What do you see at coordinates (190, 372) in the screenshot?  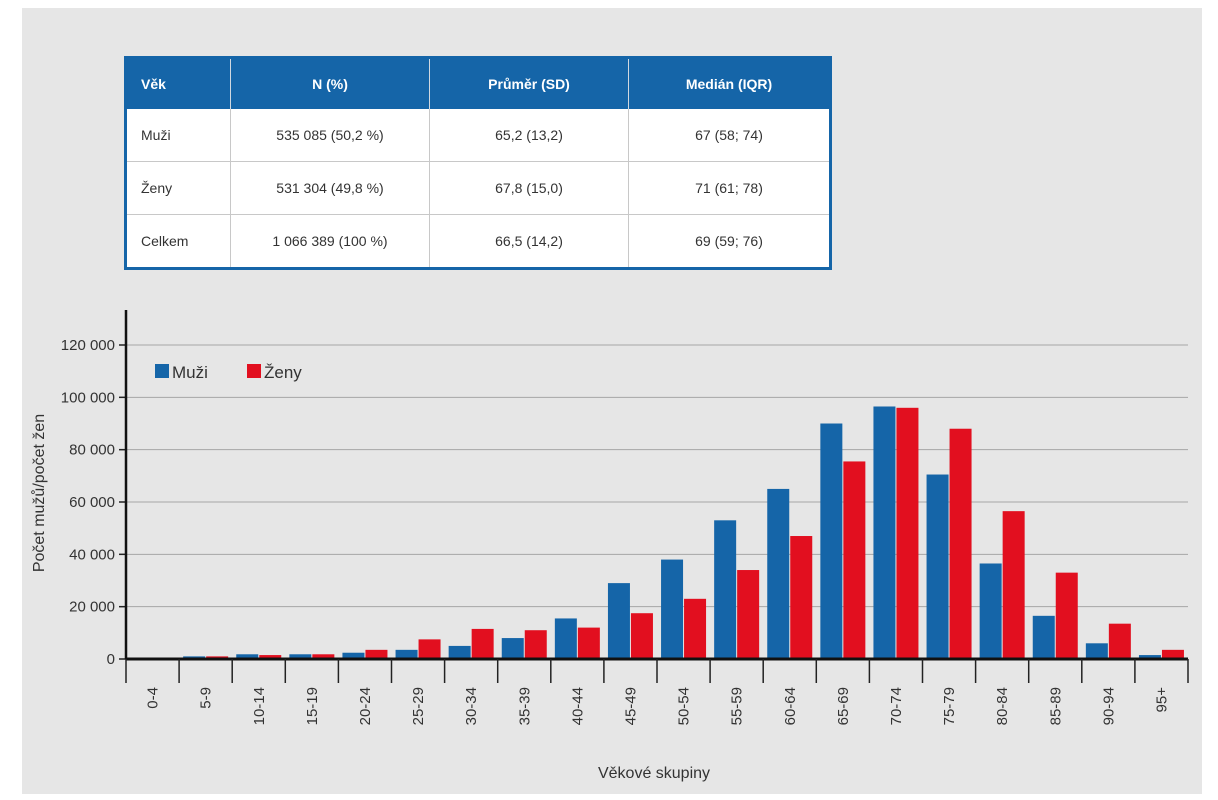 I see `legend-label-muzi: Muži` at bounding box center [190, 372].